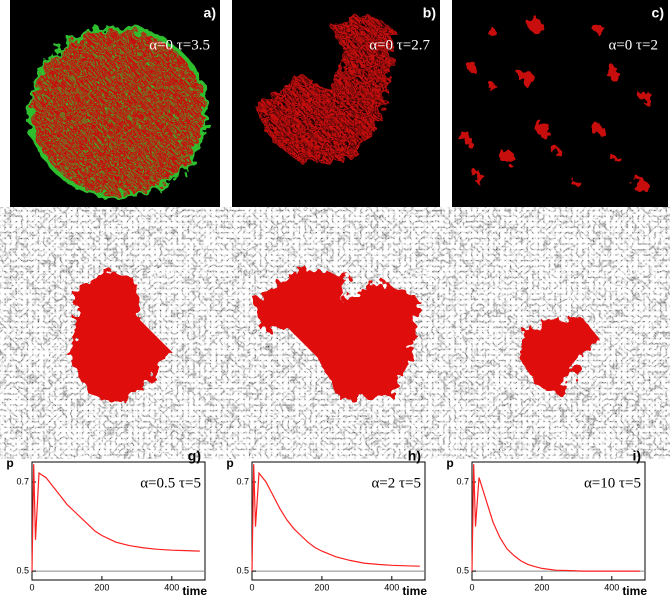  What do you see at coordinates (194, 456) in the screenshot?
I see `chart-label: g)` at bounding box center [194, 456].